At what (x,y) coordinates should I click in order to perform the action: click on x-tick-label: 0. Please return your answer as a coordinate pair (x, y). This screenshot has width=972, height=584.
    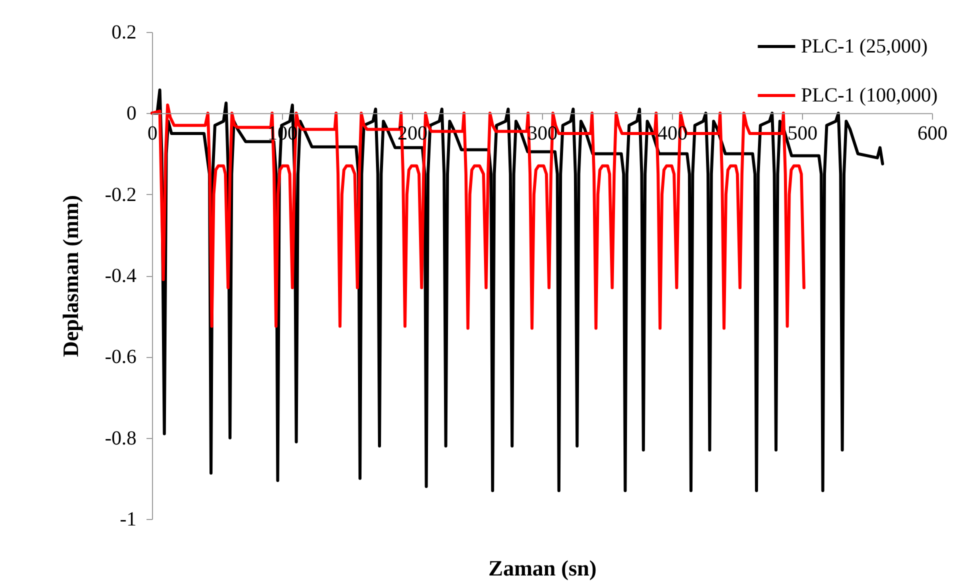
    Looking at the image, I should click on (153, 133).